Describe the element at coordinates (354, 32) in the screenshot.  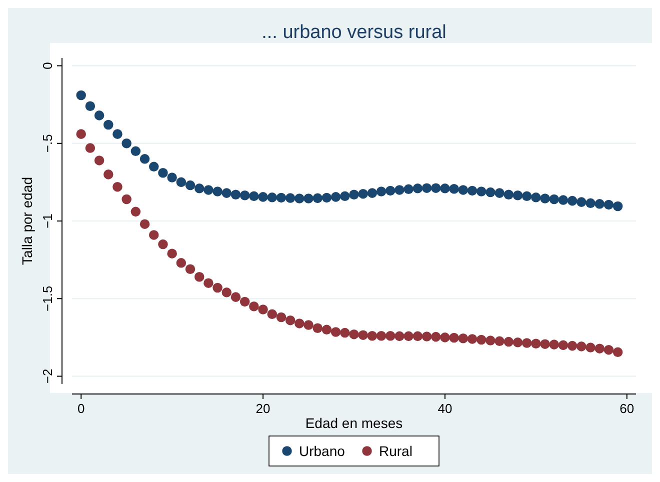
I see `chart-title: ... urbano versus rural` at that location.